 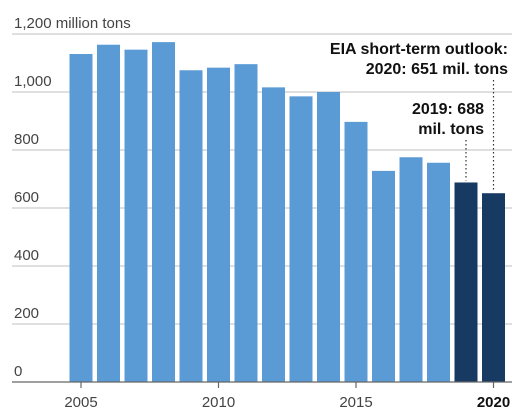 What do you see at coordinates (246, 223) in the screenshot?
I see `bar-2011` at bounding box center [246, 223].